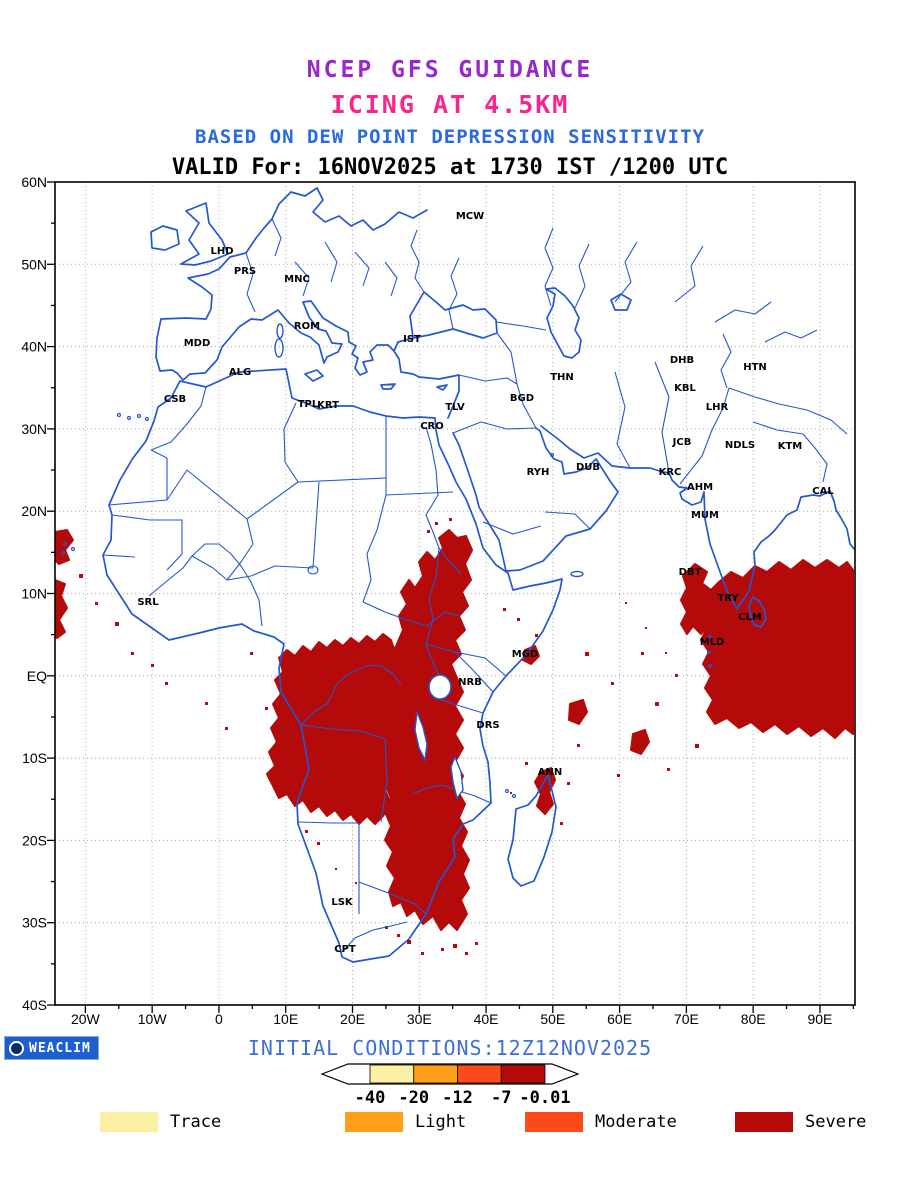 The height and width of the screenshot is (1200, 900). Describe the element at coordinates (37, 676) in the screenshot. I see `lat-tick-label: EQ` at that location.